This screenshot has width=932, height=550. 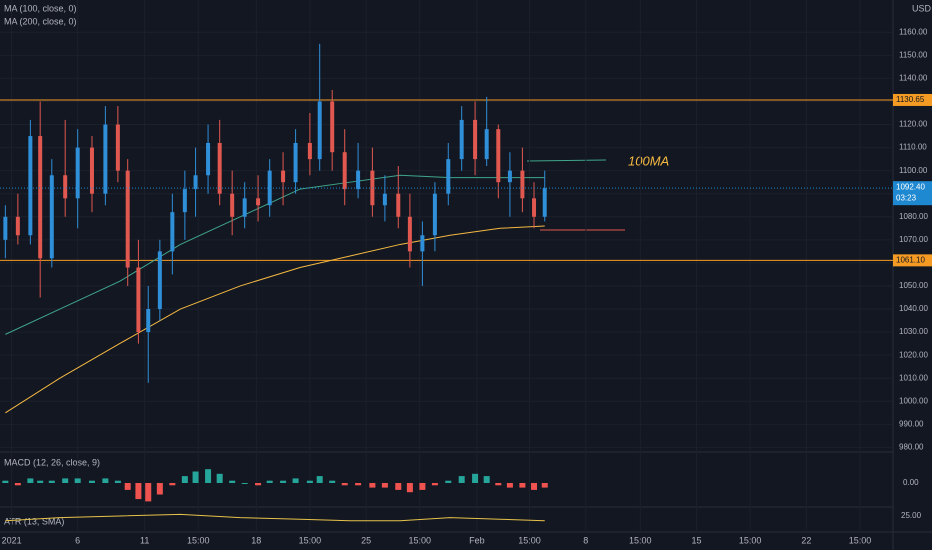 I want to click on y-tick-label: 1020.00, so click(x=913, y=354).